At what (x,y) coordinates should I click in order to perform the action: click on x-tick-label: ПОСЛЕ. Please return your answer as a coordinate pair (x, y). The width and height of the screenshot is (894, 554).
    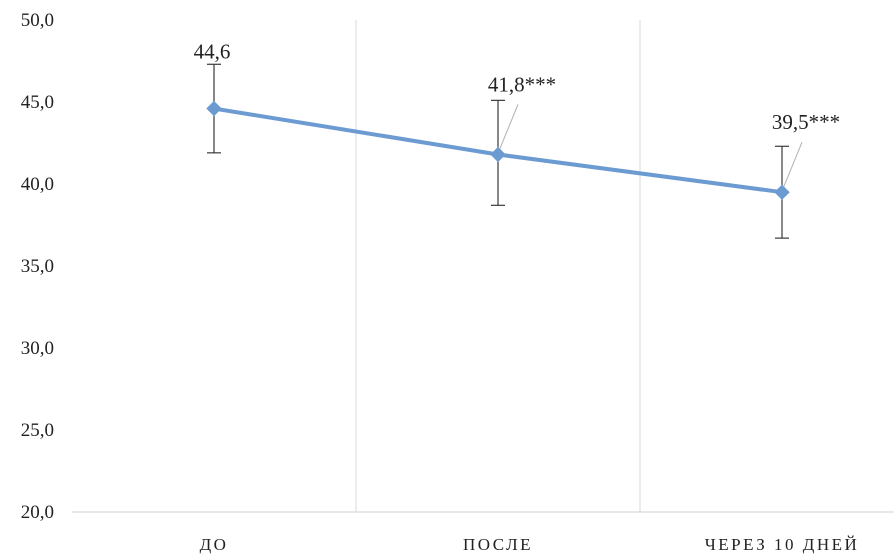
    Looking at the image, I should click on (498, 544).